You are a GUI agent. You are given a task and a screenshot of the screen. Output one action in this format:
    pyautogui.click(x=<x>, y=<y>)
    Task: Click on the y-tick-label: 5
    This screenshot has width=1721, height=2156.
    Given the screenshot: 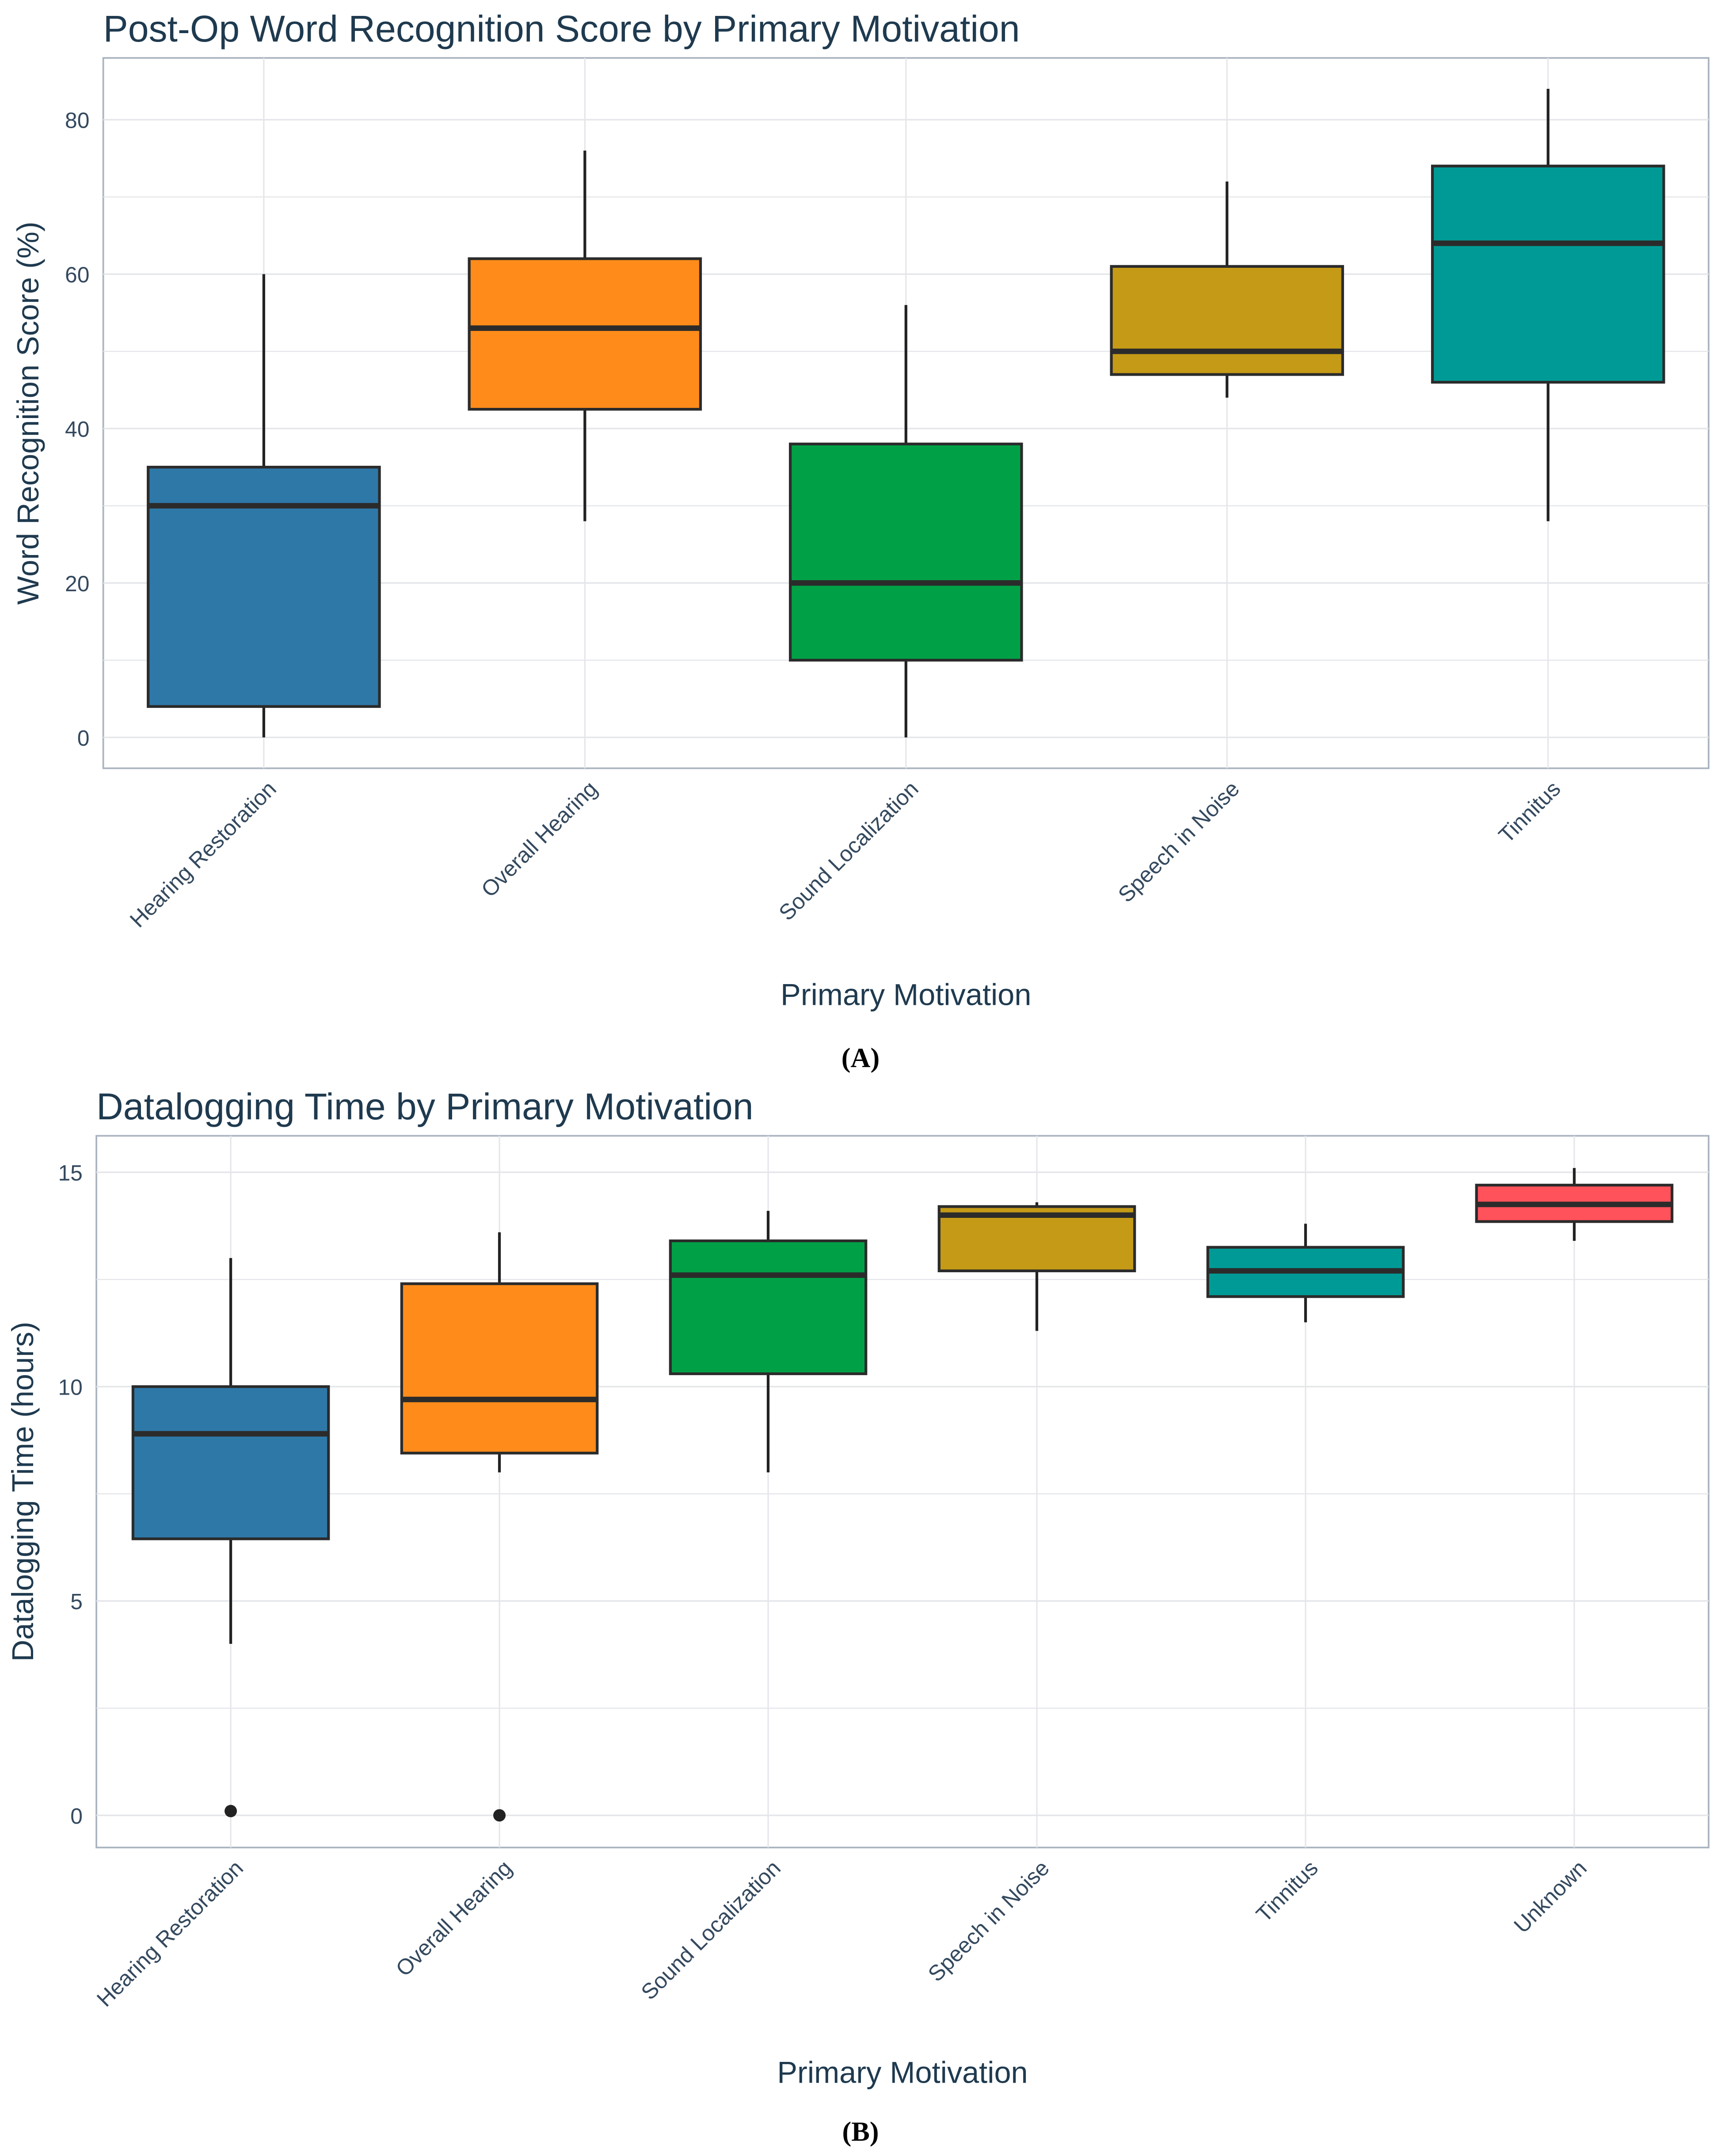 What is the action you would take?
    pyautogui.click(x=76, y=1601)
    